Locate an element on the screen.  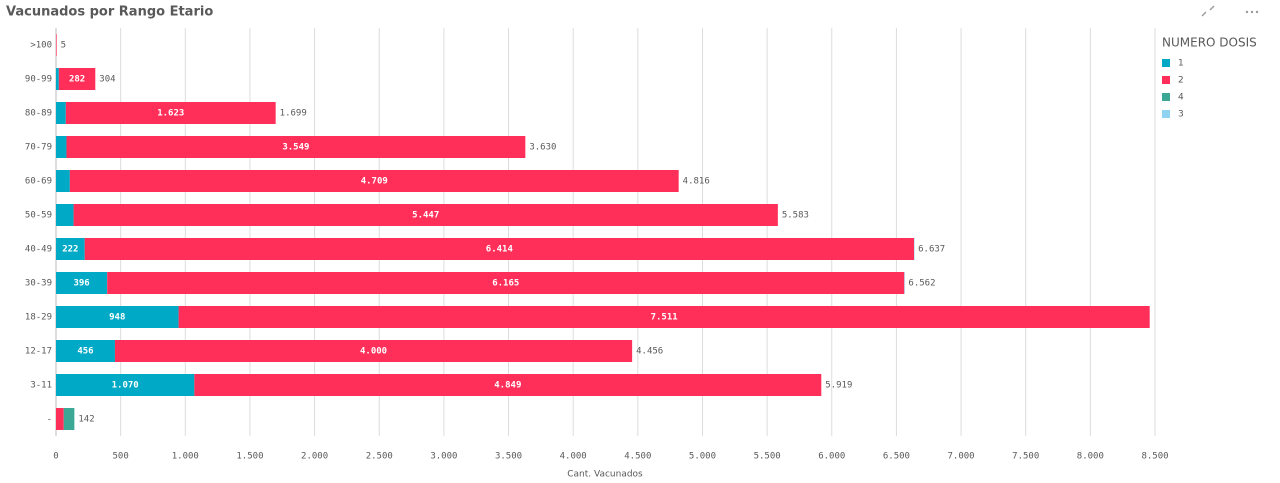
value-label: 948 is located at coordinates (117, 318).